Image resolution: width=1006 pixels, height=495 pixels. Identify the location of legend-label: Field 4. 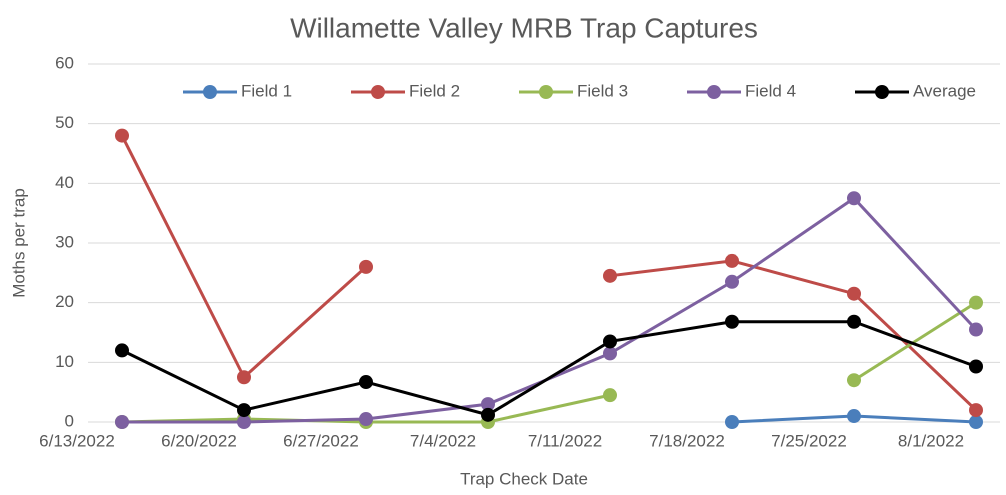
(770, 90).